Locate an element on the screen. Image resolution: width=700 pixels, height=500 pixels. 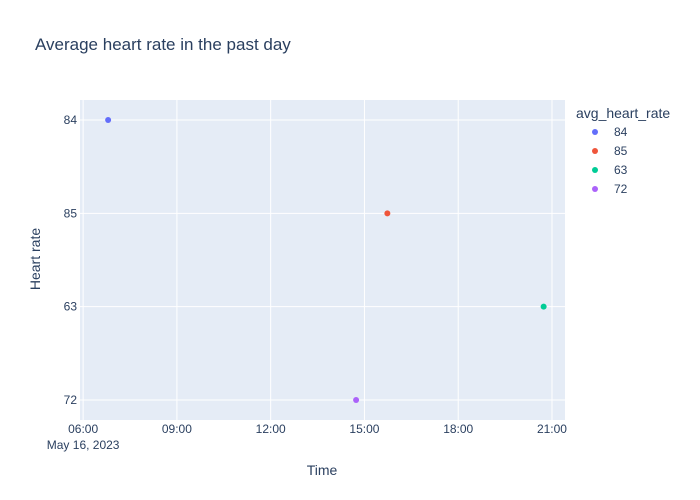
x-tick-label: 12:00 is located at coordinates (271, 429).